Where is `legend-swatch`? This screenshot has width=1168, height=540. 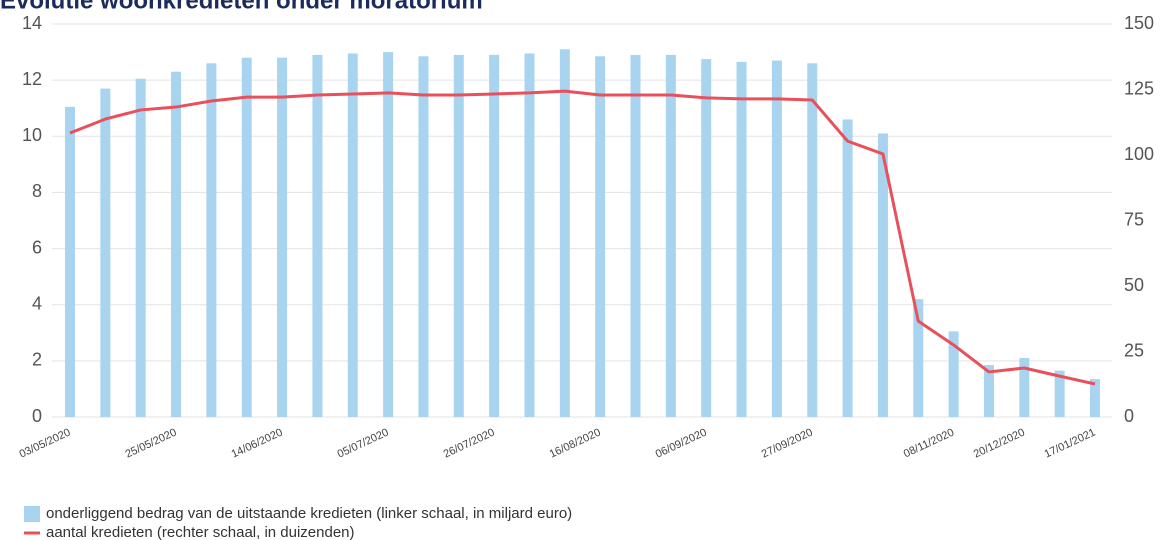
legend-swatch is located at coordinates (32, 514).